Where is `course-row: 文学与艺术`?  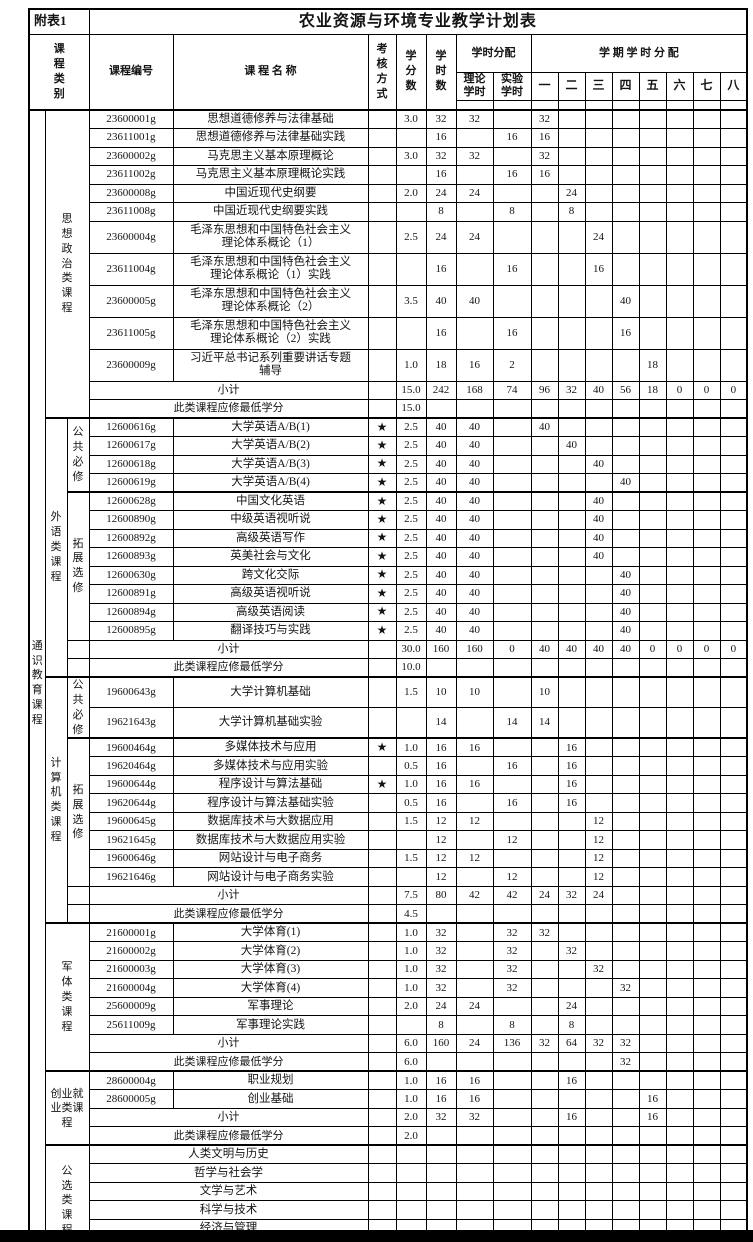
course-row: 文学与艺术 is located at coordinates (388, 1191).